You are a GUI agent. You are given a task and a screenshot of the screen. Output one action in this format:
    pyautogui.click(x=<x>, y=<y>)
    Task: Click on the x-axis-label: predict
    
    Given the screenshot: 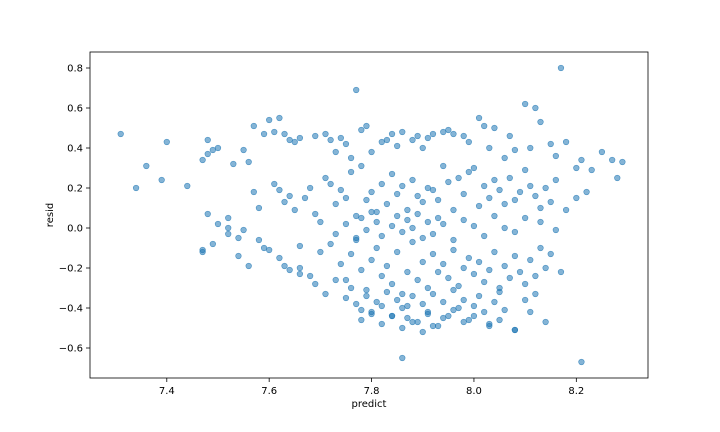 What is the action you would take?
    pyautogui.click(x=369, y=404)
    